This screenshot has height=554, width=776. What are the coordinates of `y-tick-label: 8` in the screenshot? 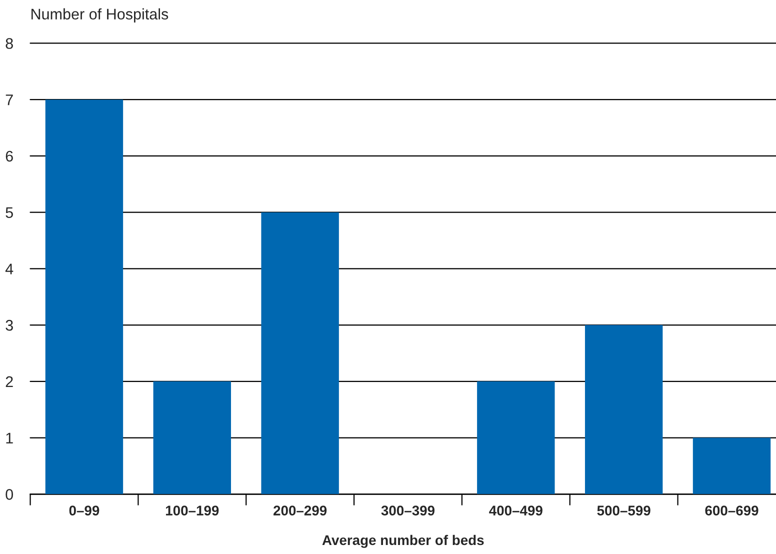 It's located at (9, 43).